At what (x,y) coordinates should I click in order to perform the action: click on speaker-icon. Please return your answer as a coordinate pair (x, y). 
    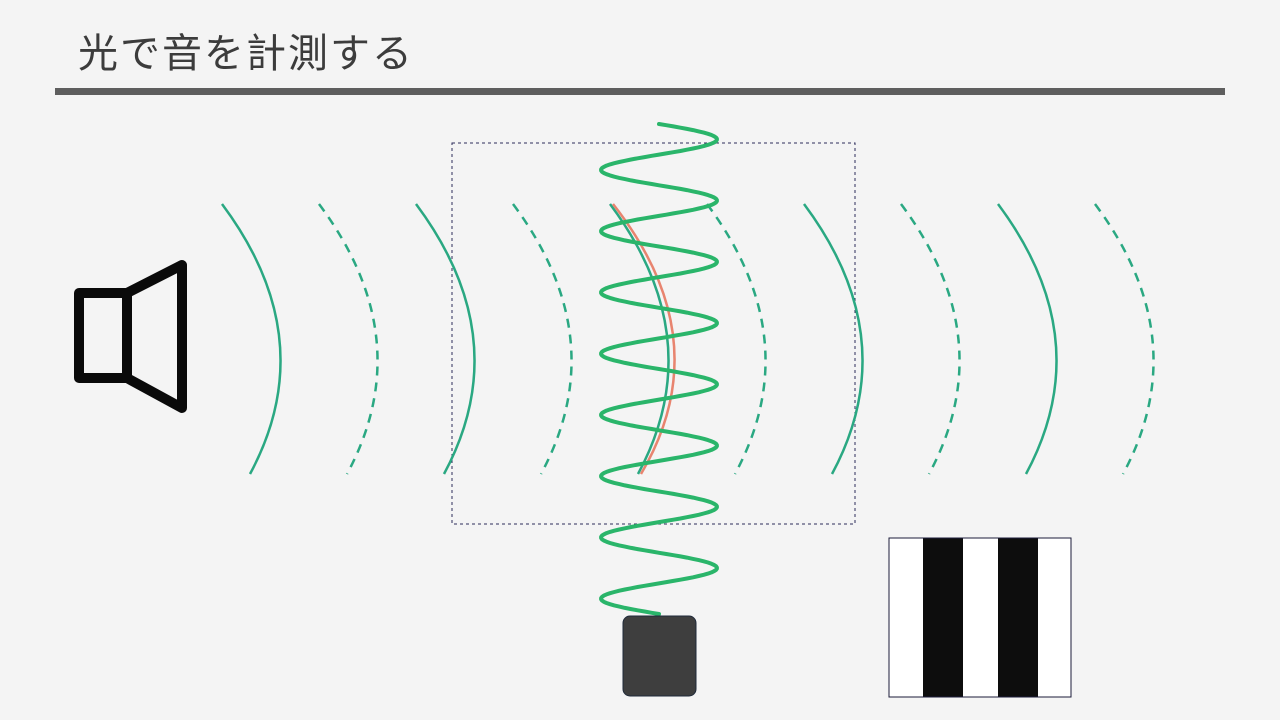
    Looking at the image, I should click on (130, 336).